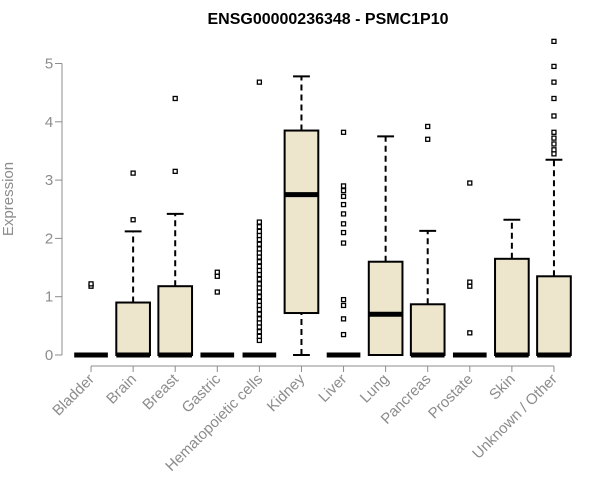  I want to click on box-pancreas, so click(427, 240).